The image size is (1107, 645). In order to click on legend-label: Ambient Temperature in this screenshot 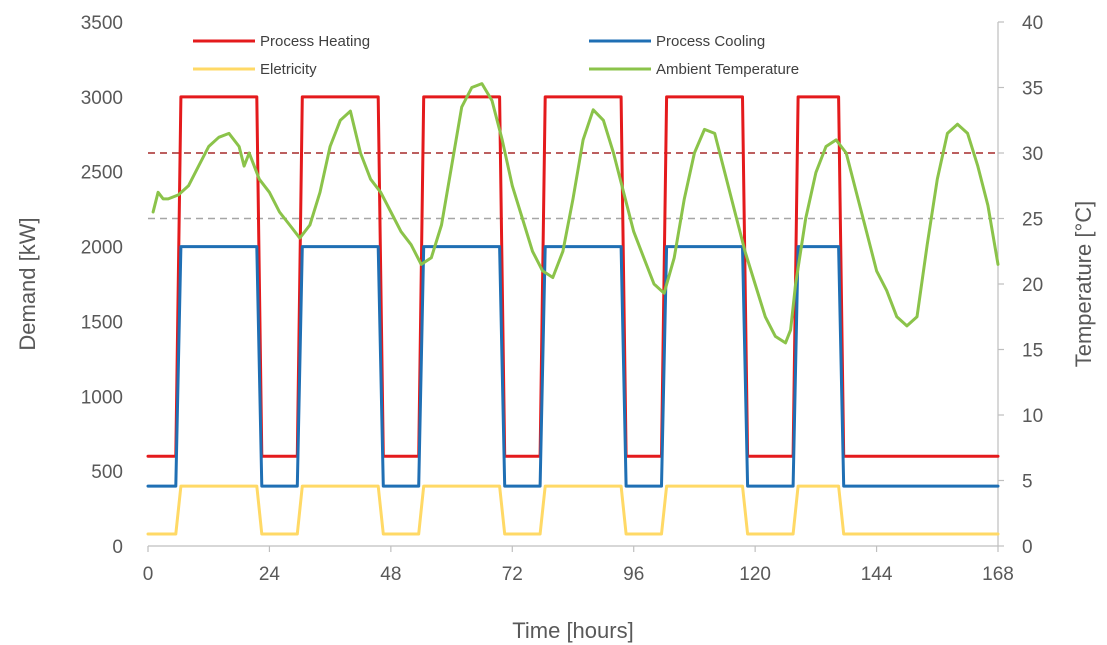, I will do `click(727, 69)`.